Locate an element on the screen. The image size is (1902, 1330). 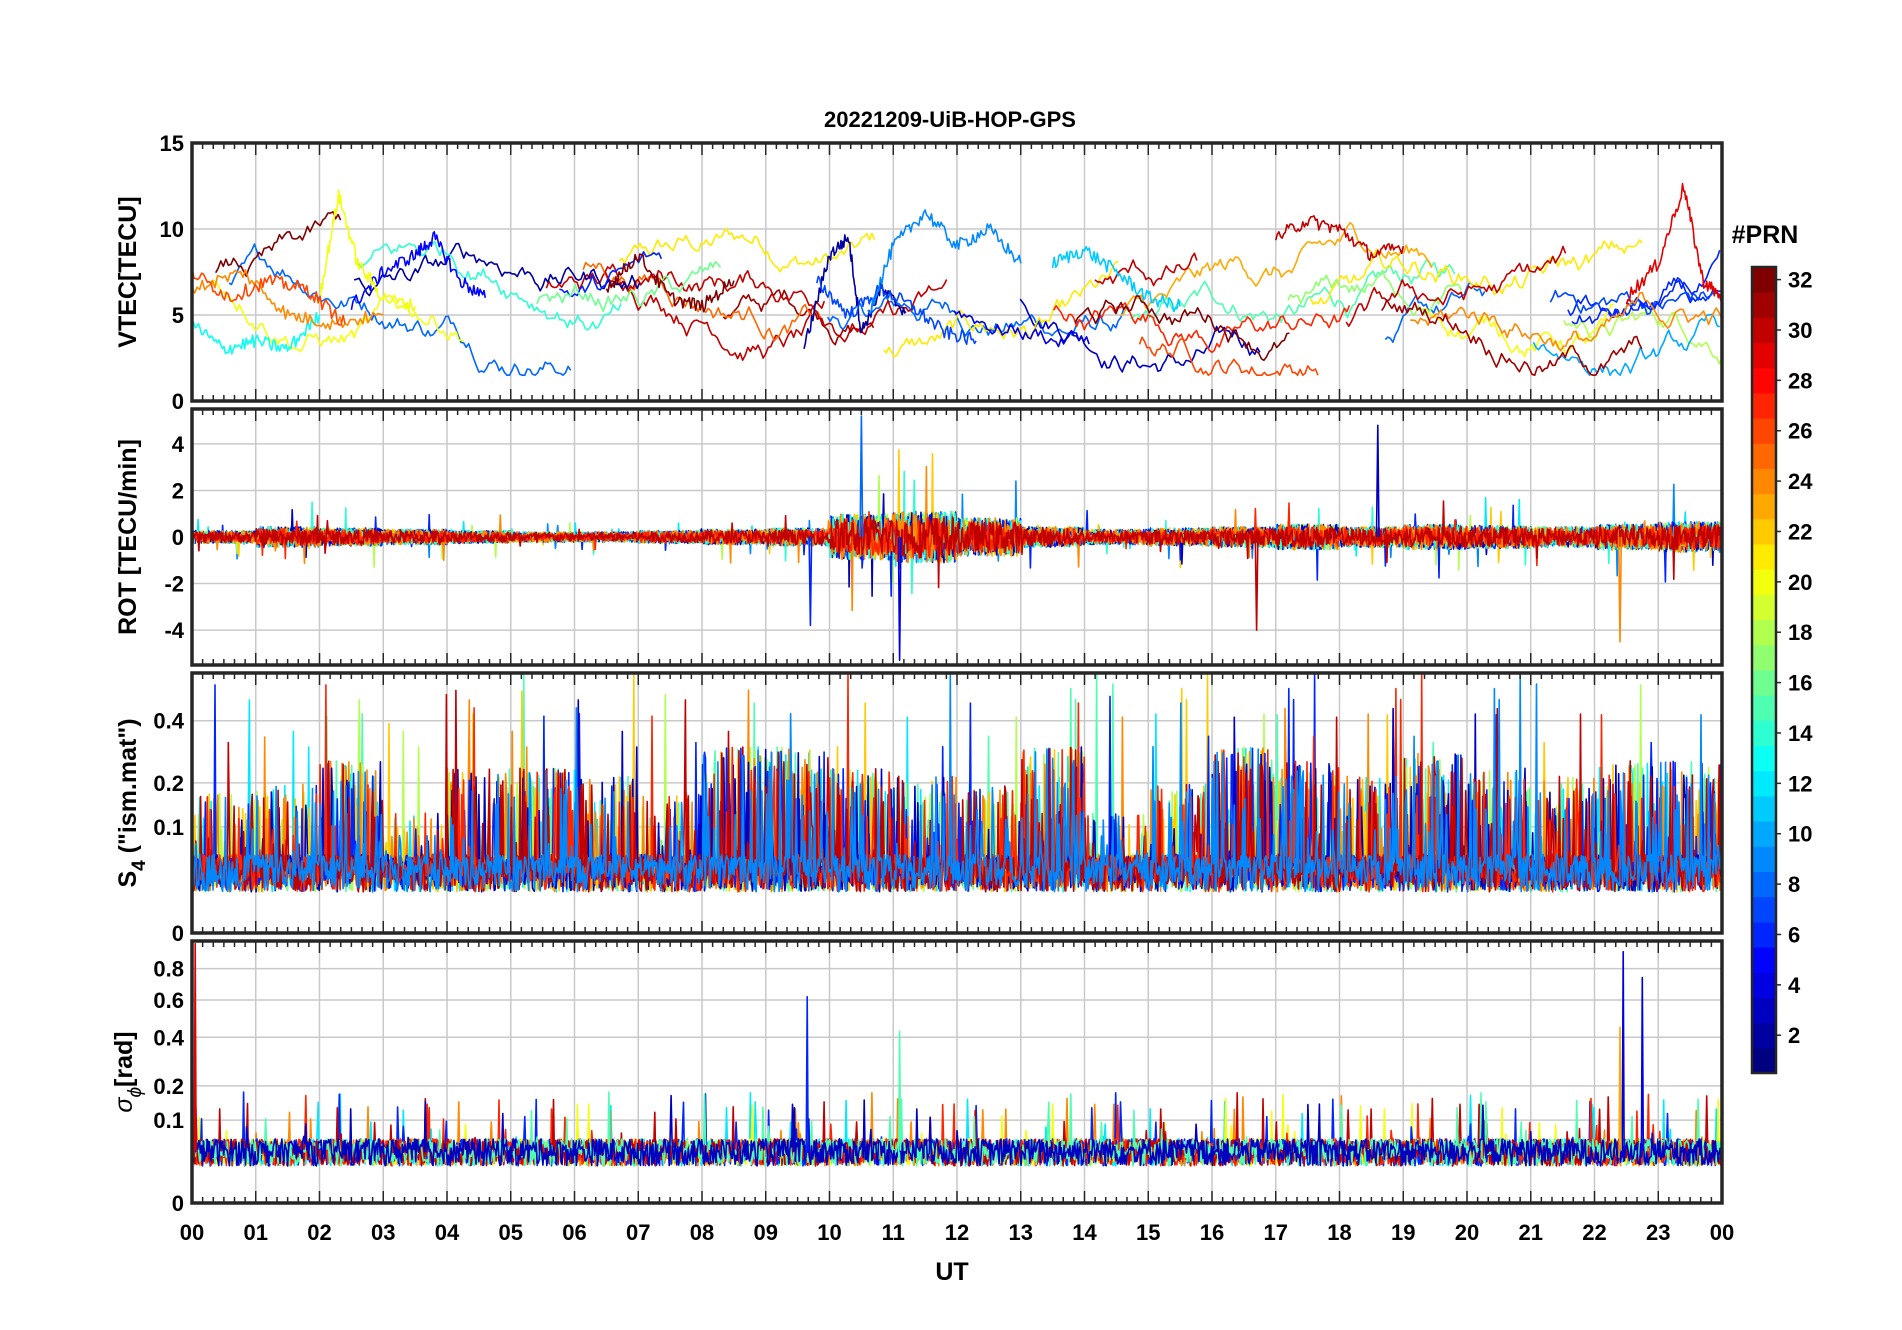
y-tick-label: 0.6 is located at coordinates (168, 1000).